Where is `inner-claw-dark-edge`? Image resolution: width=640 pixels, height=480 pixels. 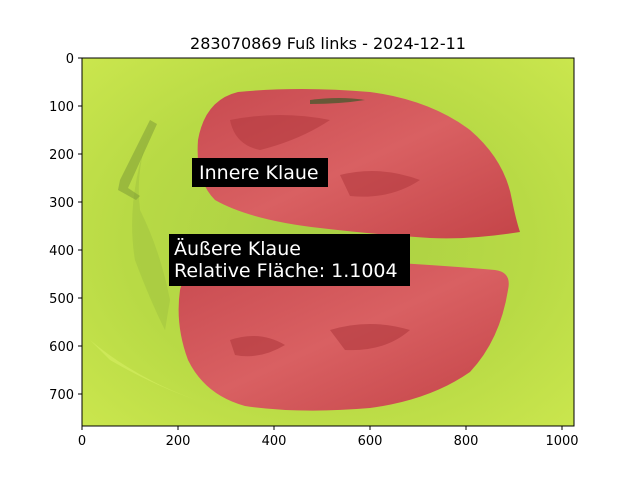
inner-claw-dark-edge is located at coordinates (337, 101).